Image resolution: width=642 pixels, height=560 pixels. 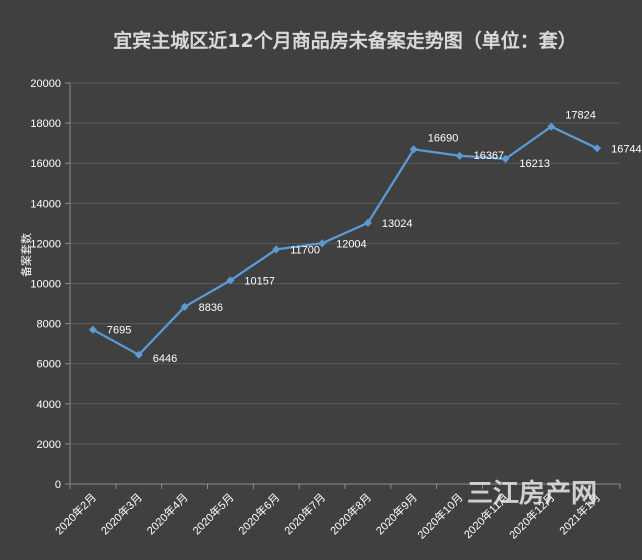 What do you see at coordinates (439, 515) in the screenshot?
I see `x-tick-label: 2020年10月` at bounding box center [439, 515].